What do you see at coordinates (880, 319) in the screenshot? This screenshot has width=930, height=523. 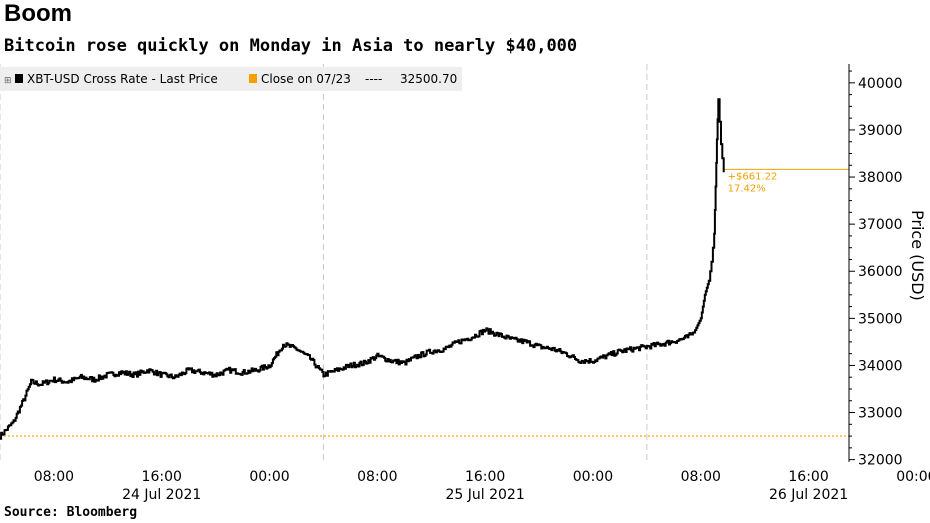 I see `y-tick-label: 35000` at bounding box center [880, 319].